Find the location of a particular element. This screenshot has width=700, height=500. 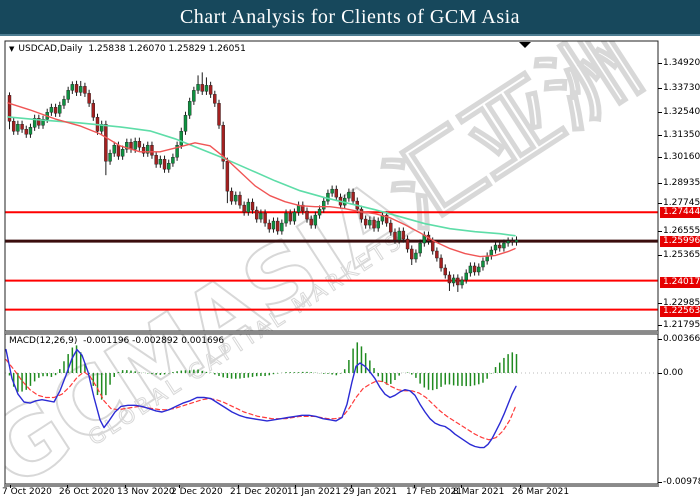

price-tick-label: 1.32540 is located at coordinates (681, 112).